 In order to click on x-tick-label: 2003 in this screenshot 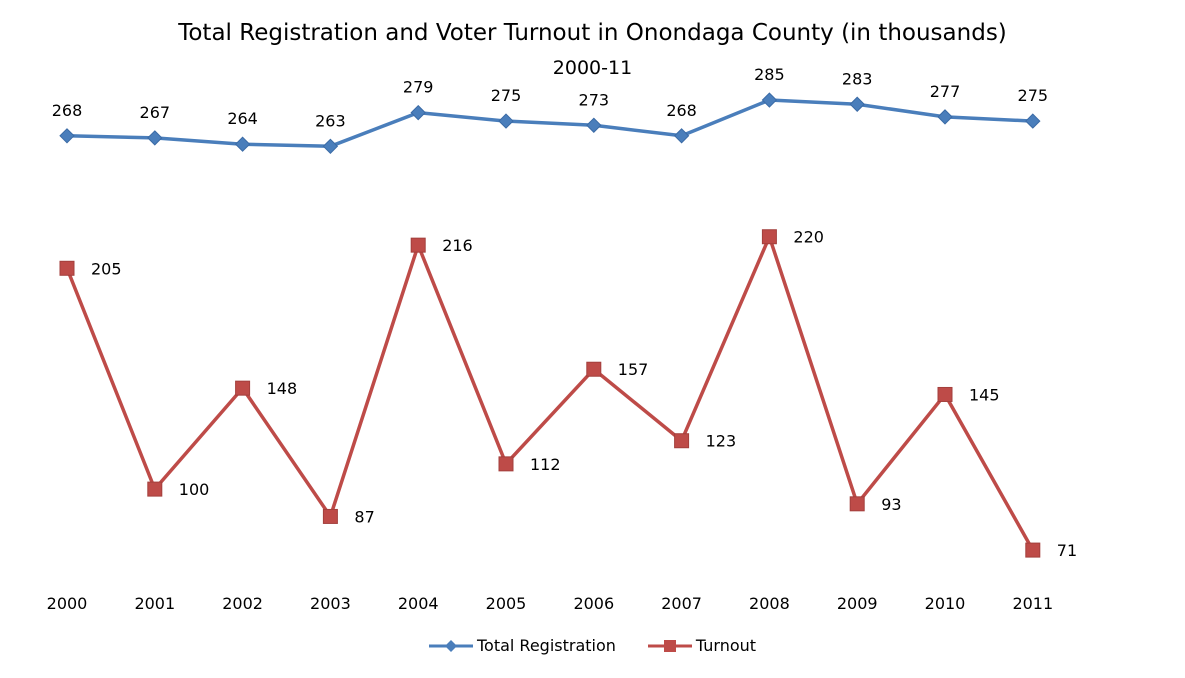, I will do `click(330, 603)`.